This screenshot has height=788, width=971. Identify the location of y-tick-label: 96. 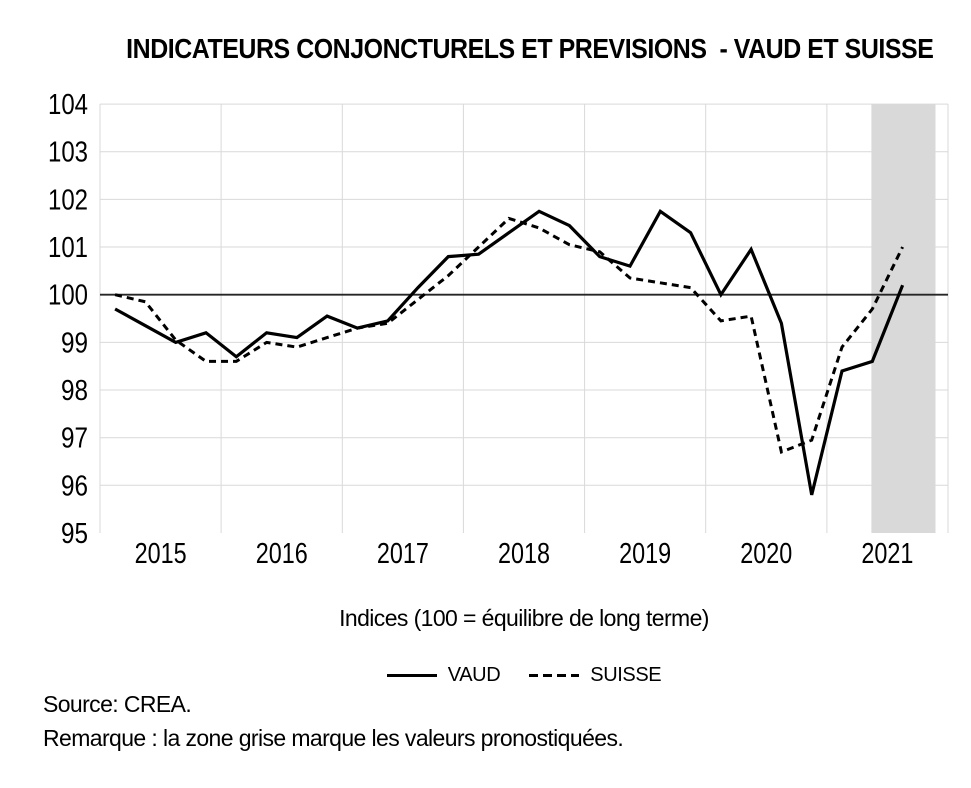
(74, 486).